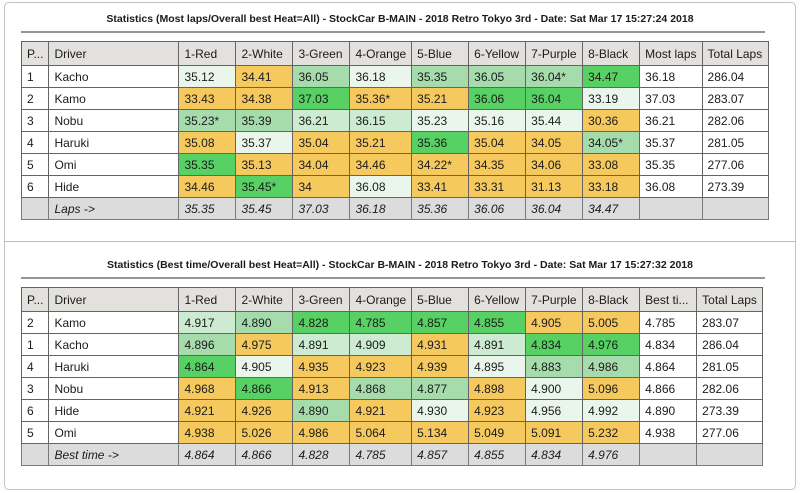  Describe the element at coordinates (381, 299) in the screenshot. I see `column-header-4-orange: 4-Orange` at that location.